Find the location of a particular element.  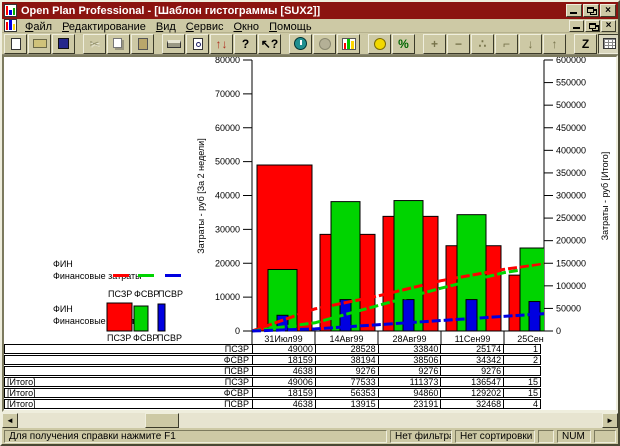

table-row: [Итого] ПСЗР 49006 77533 111373 136547 15 is located at coordinates (272, 382).